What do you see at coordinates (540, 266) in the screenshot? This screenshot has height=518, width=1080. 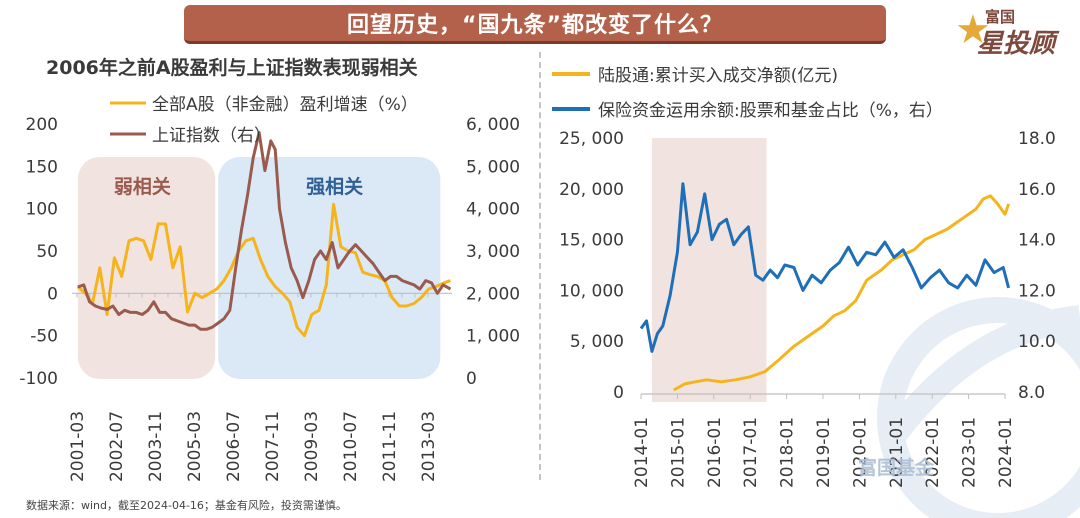 I see `chart-divider` at bounding box center [540, 266].